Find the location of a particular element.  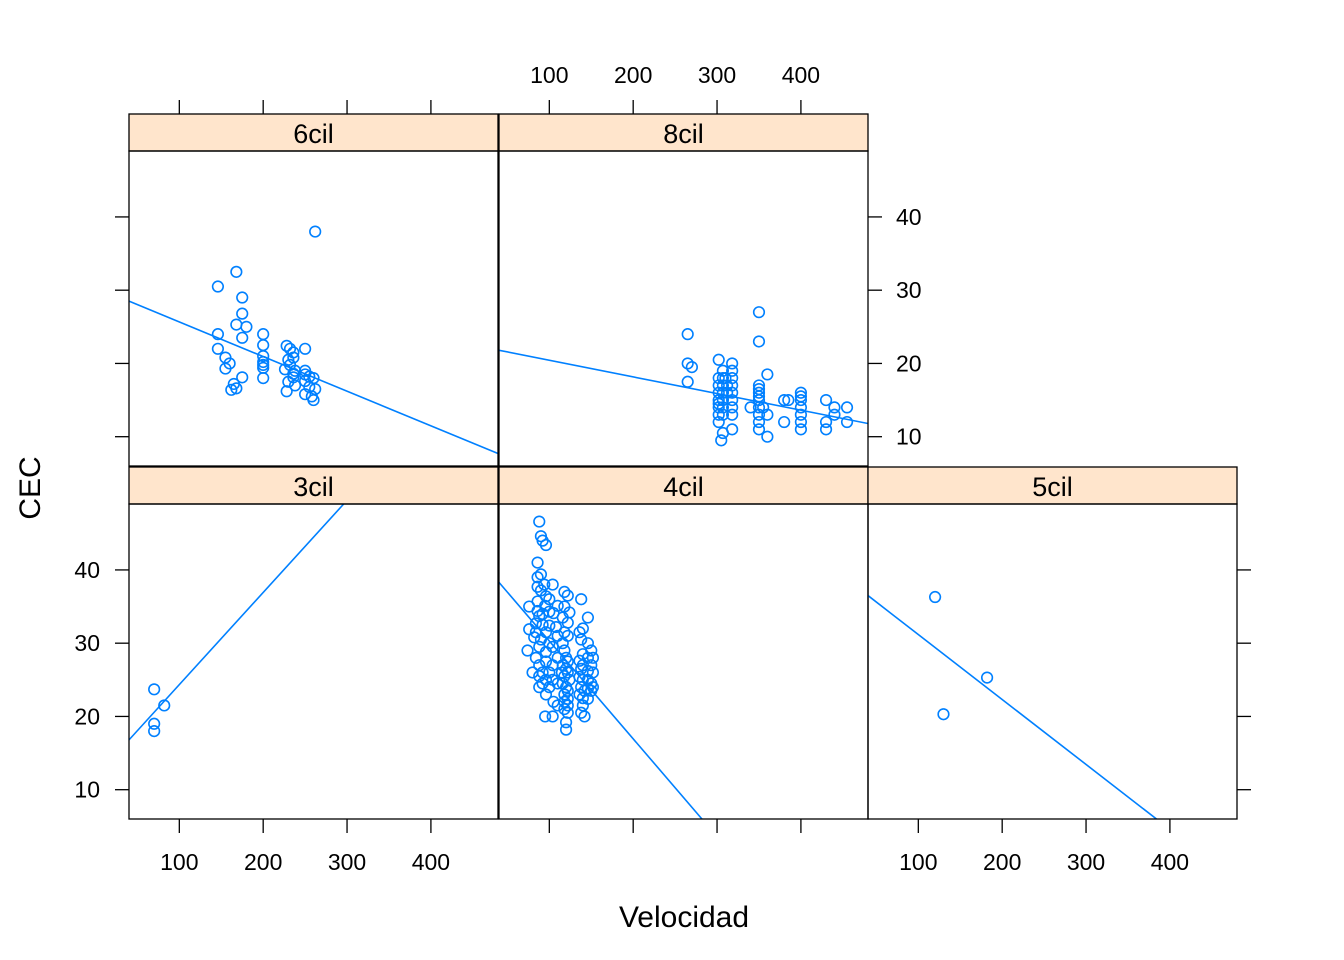

strip-8cil is located at coordinates (683, 132).